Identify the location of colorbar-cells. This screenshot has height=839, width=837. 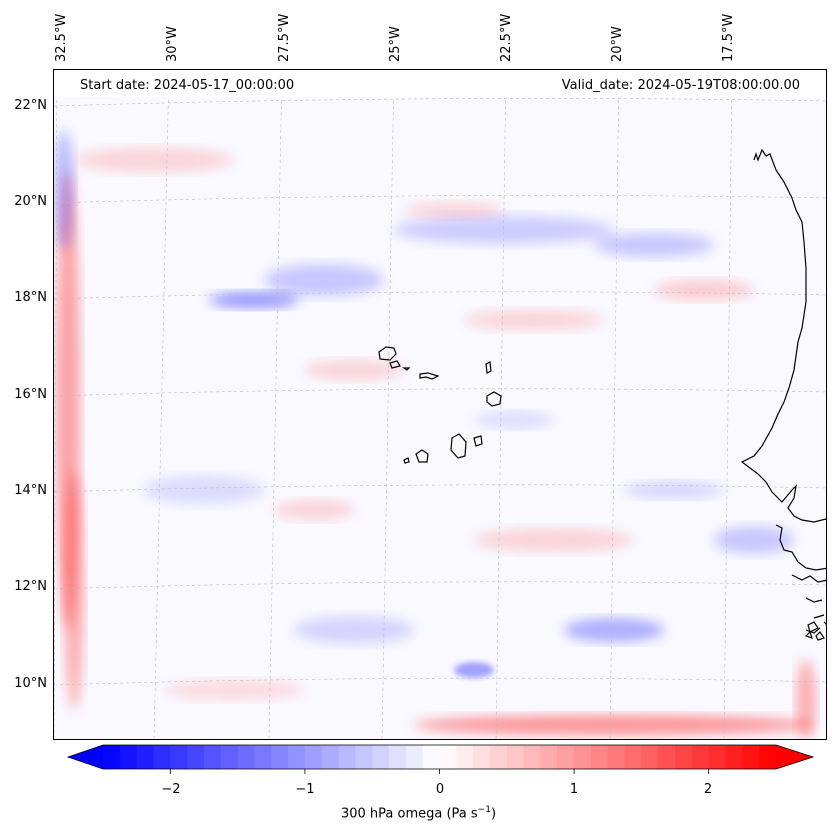
(440, 757).